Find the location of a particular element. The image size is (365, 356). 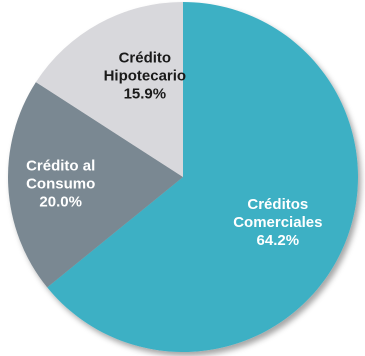

pie-slice-label-line-1-1: Consumo is located at coordinates (60, 184).